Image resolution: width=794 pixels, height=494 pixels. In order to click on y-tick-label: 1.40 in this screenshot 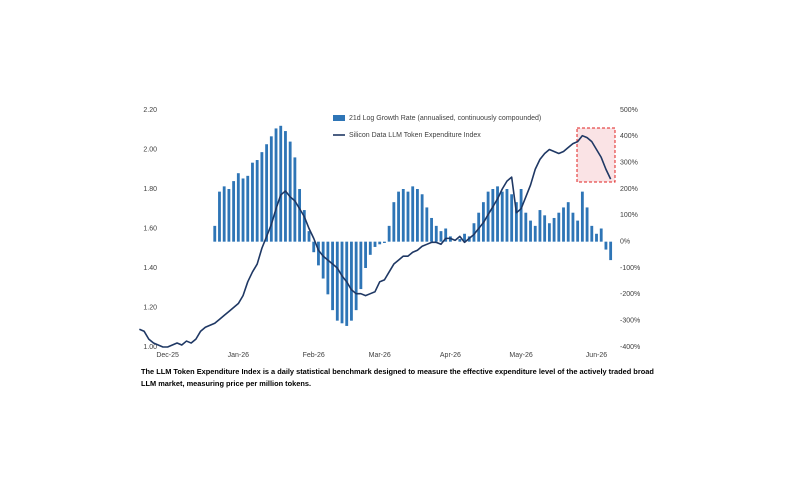, I will do `click(150, 268)`.